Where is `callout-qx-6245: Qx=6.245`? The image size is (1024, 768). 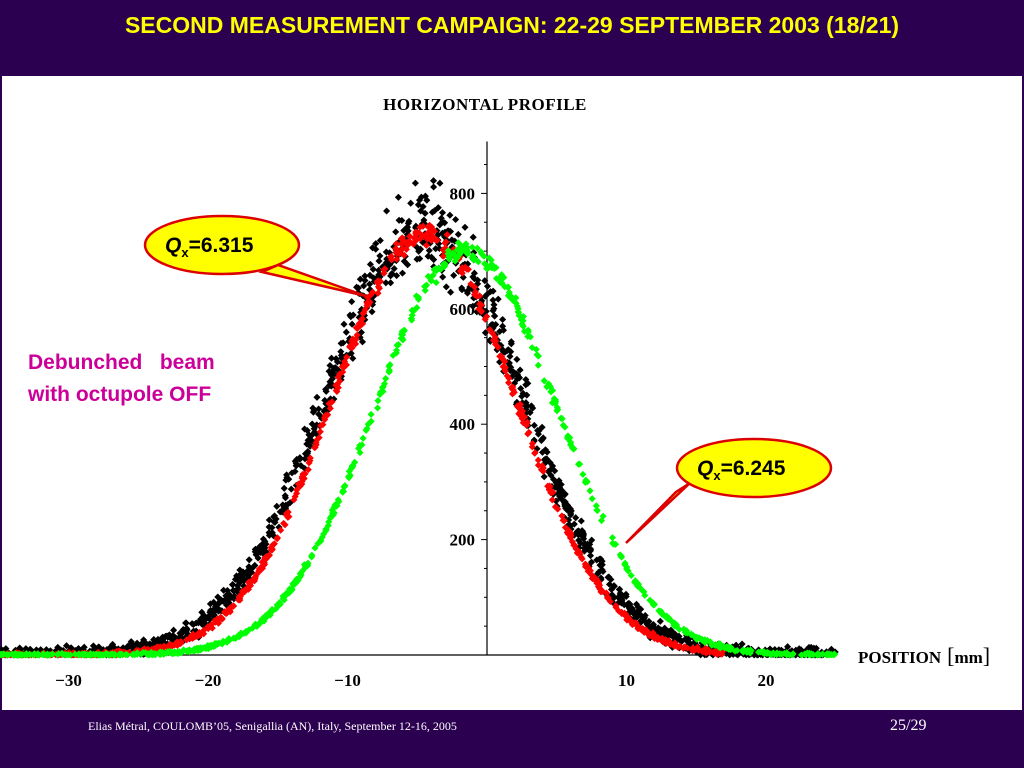
callout-qx-6245: Qx=6.245 is located at coordinates (729, 490).